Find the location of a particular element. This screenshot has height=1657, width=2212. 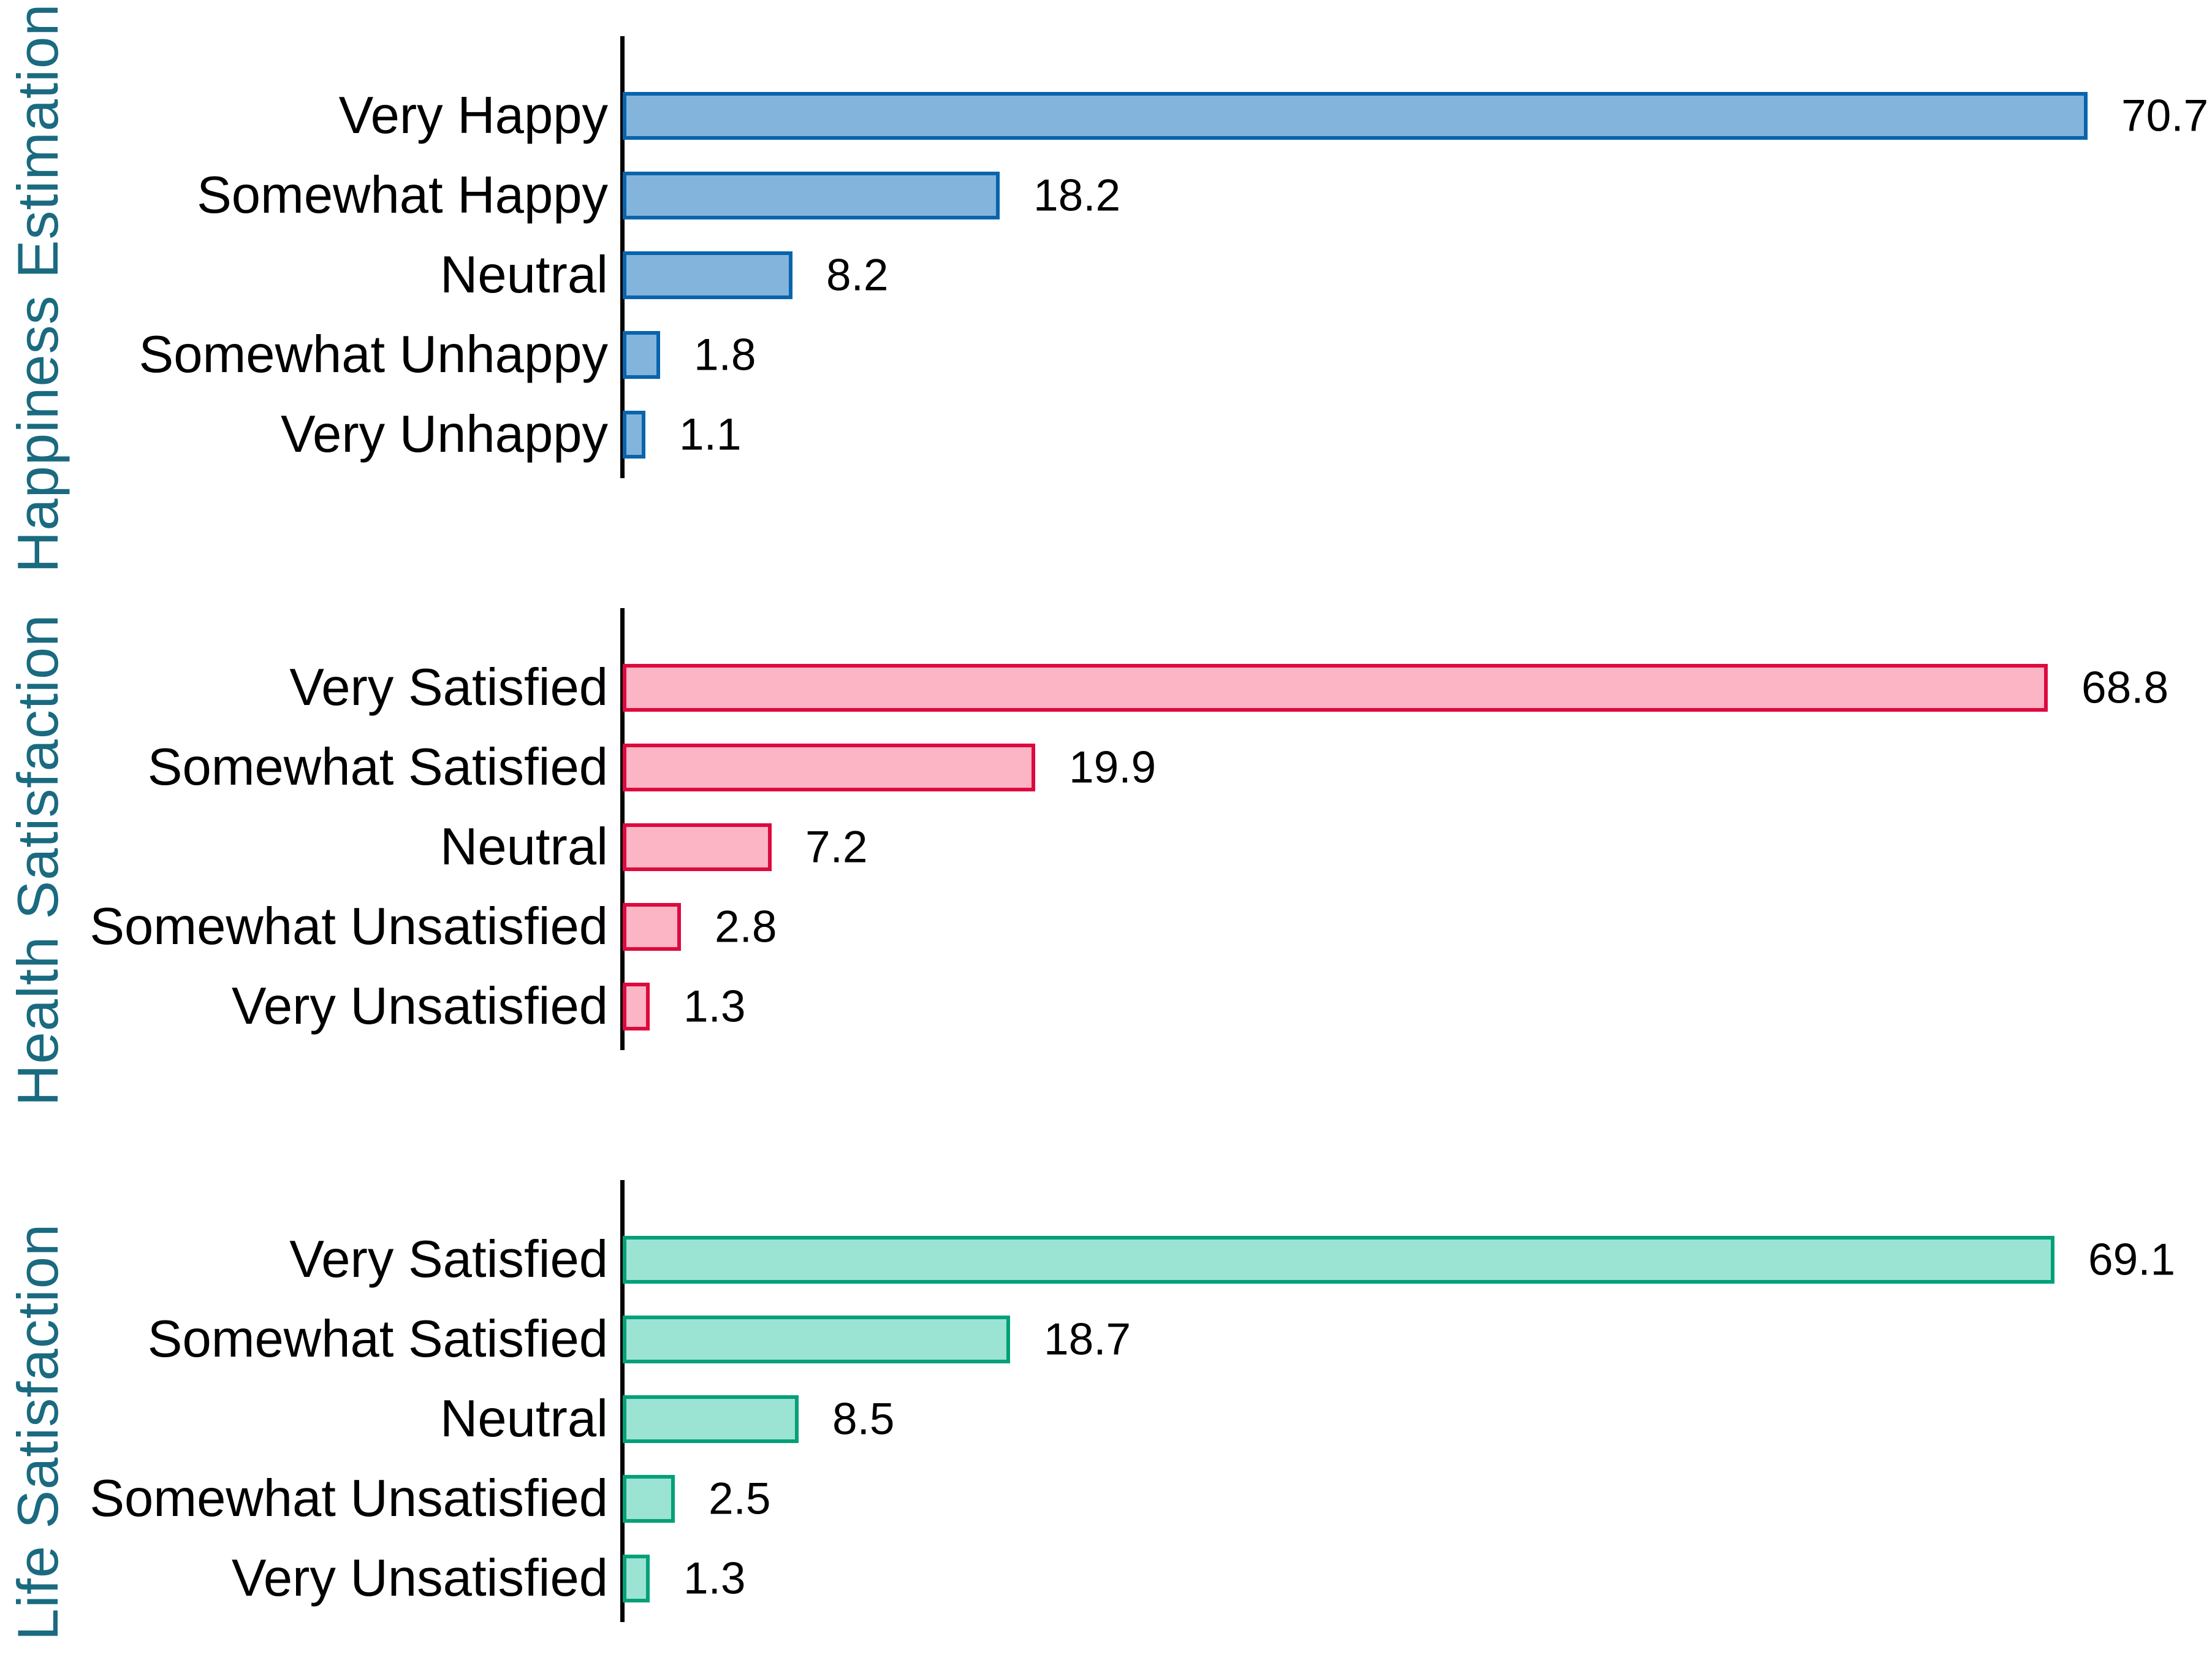

value-label-neutral: 8.2 is located at coordinates (858, 275).